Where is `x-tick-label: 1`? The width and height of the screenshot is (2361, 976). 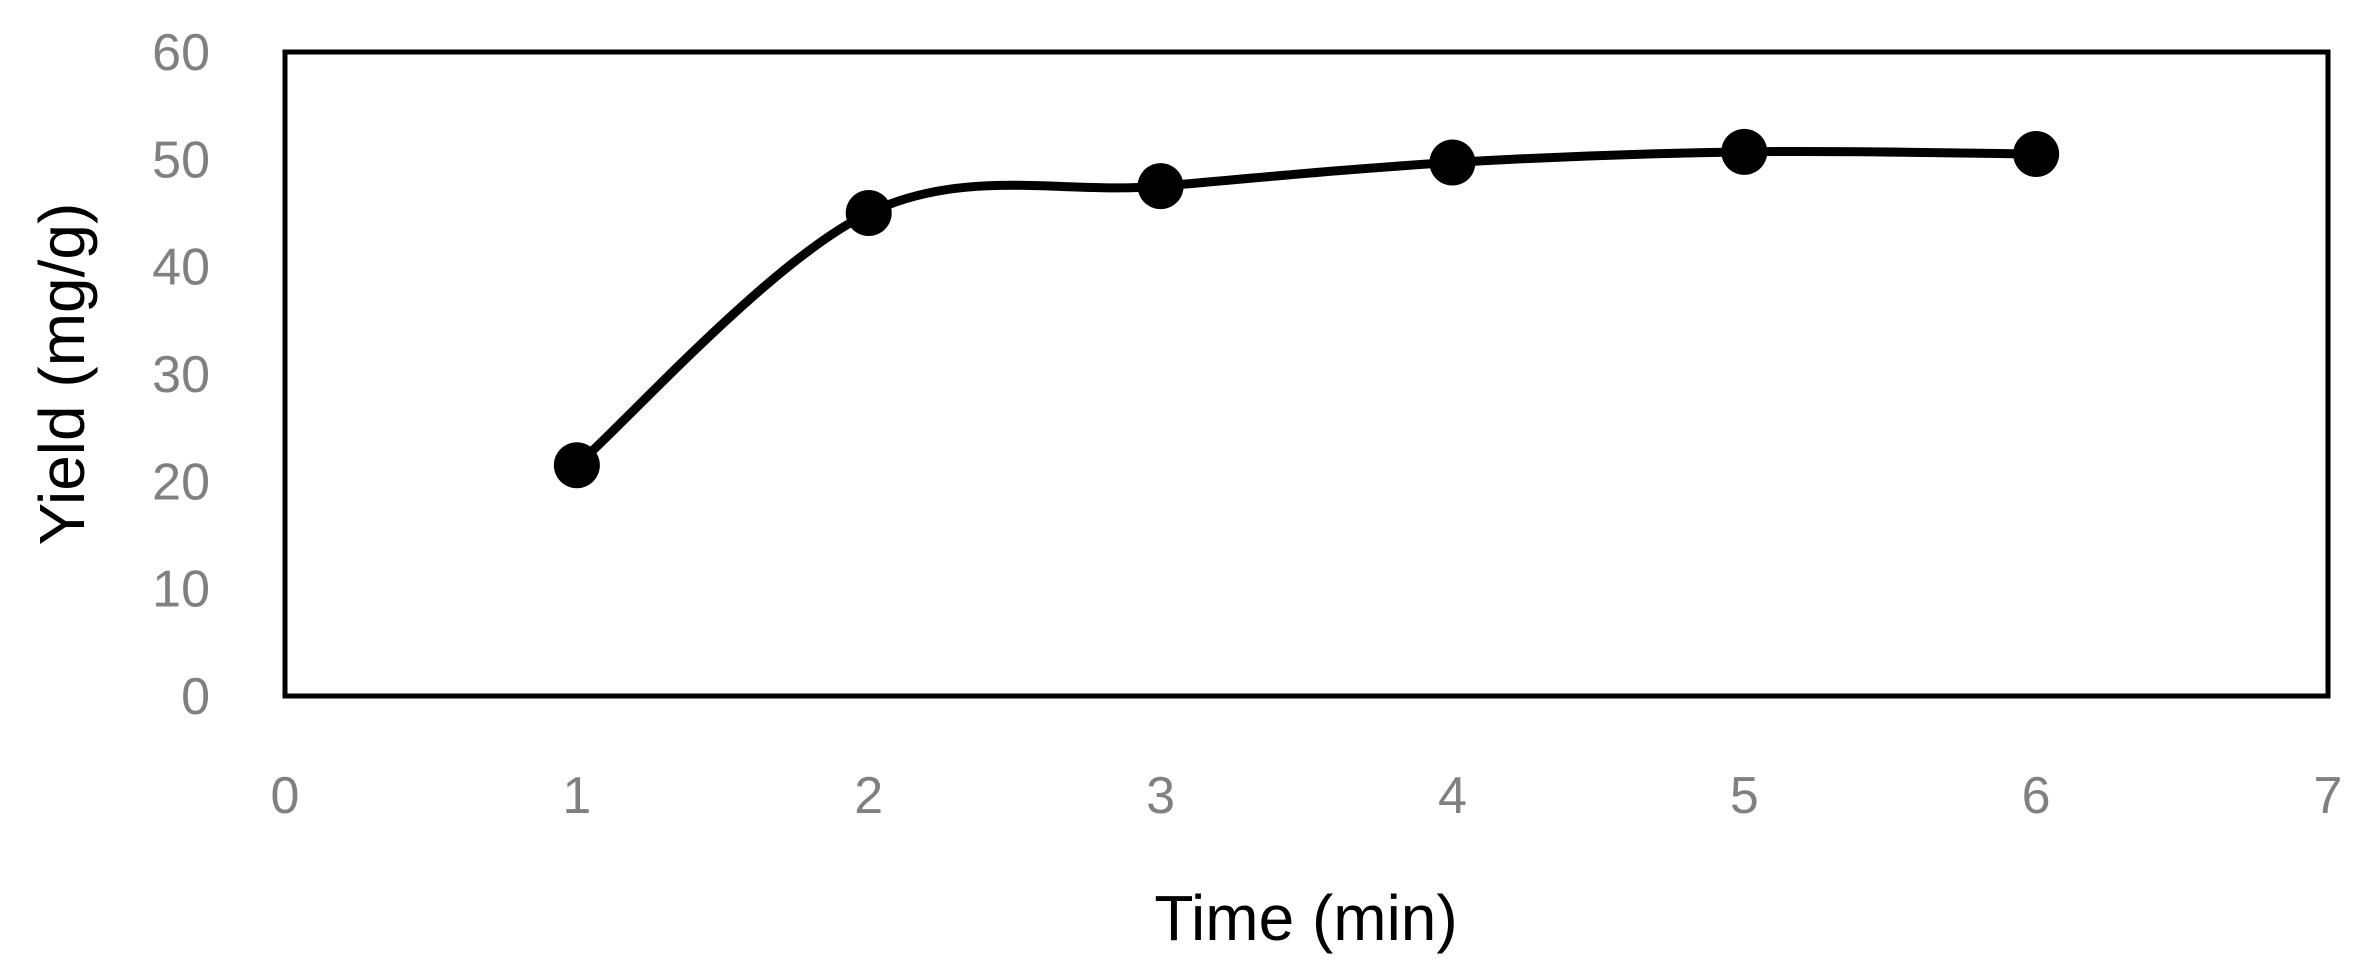 x-tick-label: 1 is located at coordinates (576, 796).